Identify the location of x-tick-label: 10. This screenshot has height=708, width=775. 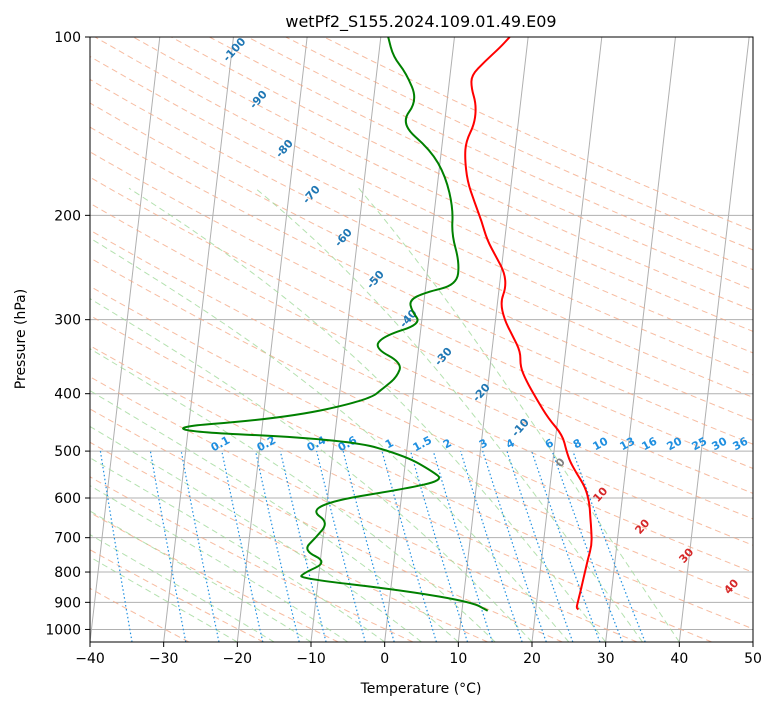
(458, 659).